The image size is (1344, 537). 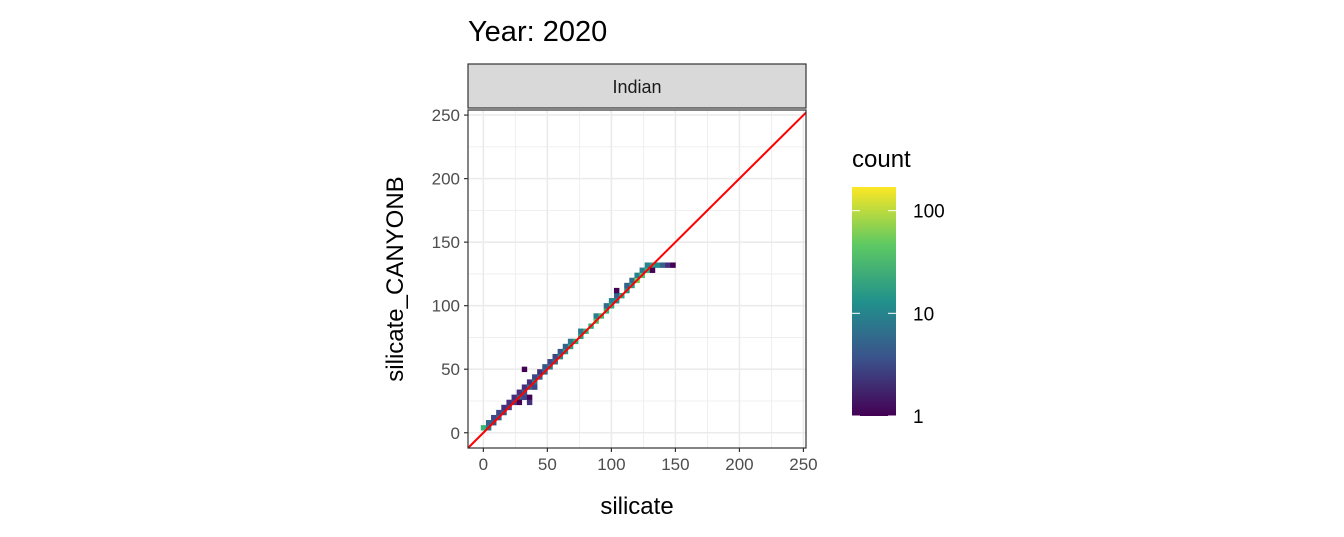 I want to click on facet-strip, so click(x=637, y=86).